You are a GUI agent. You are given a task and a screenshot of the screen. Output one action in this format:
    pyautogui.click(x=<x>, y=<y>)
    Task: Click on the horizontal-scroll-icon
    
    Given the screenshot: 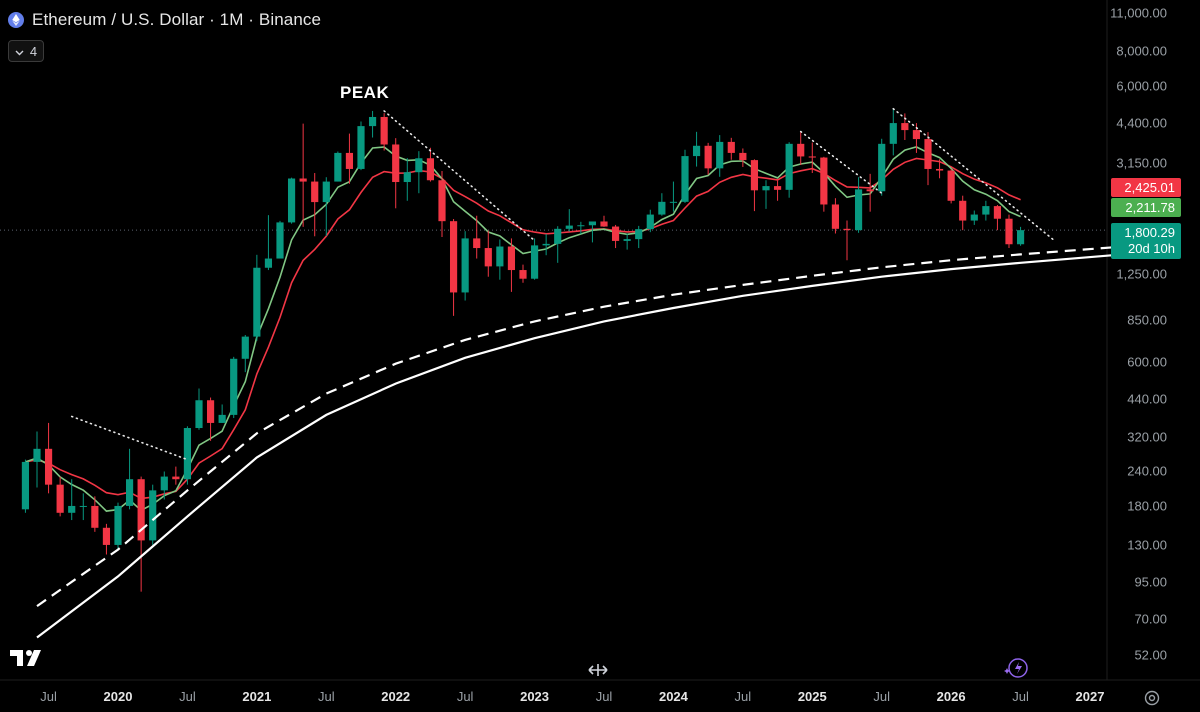 What is the action you would take?
    pyautogui.click(x=598, y=672)
    